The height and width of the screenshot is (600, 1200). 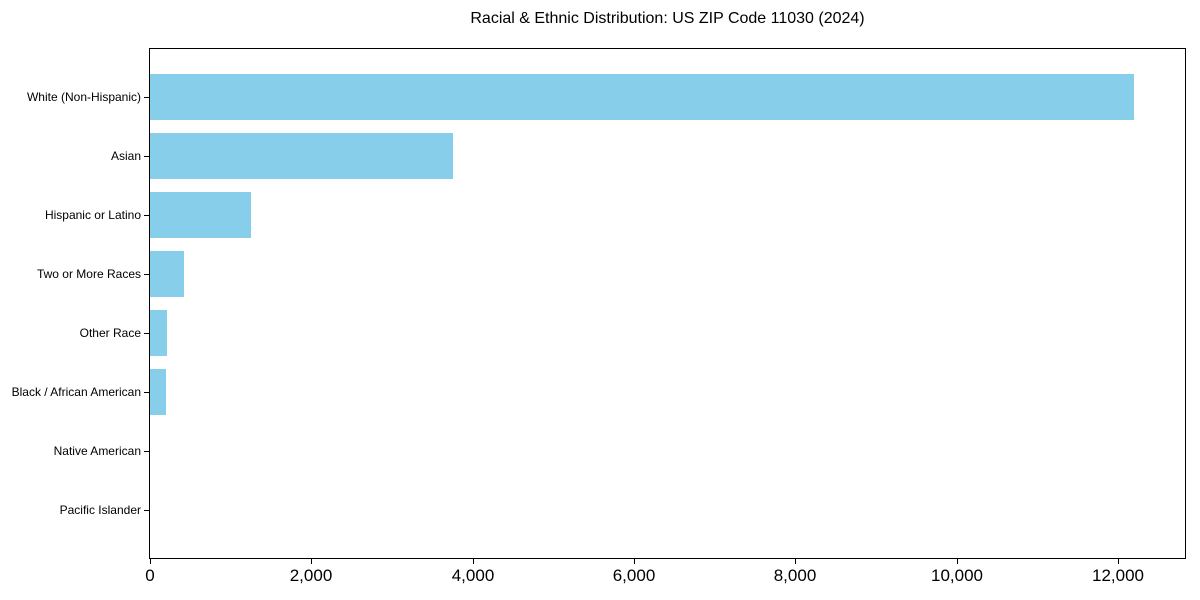 I want to click on x-tick-label: 8,000, so click(x=795, y=575).